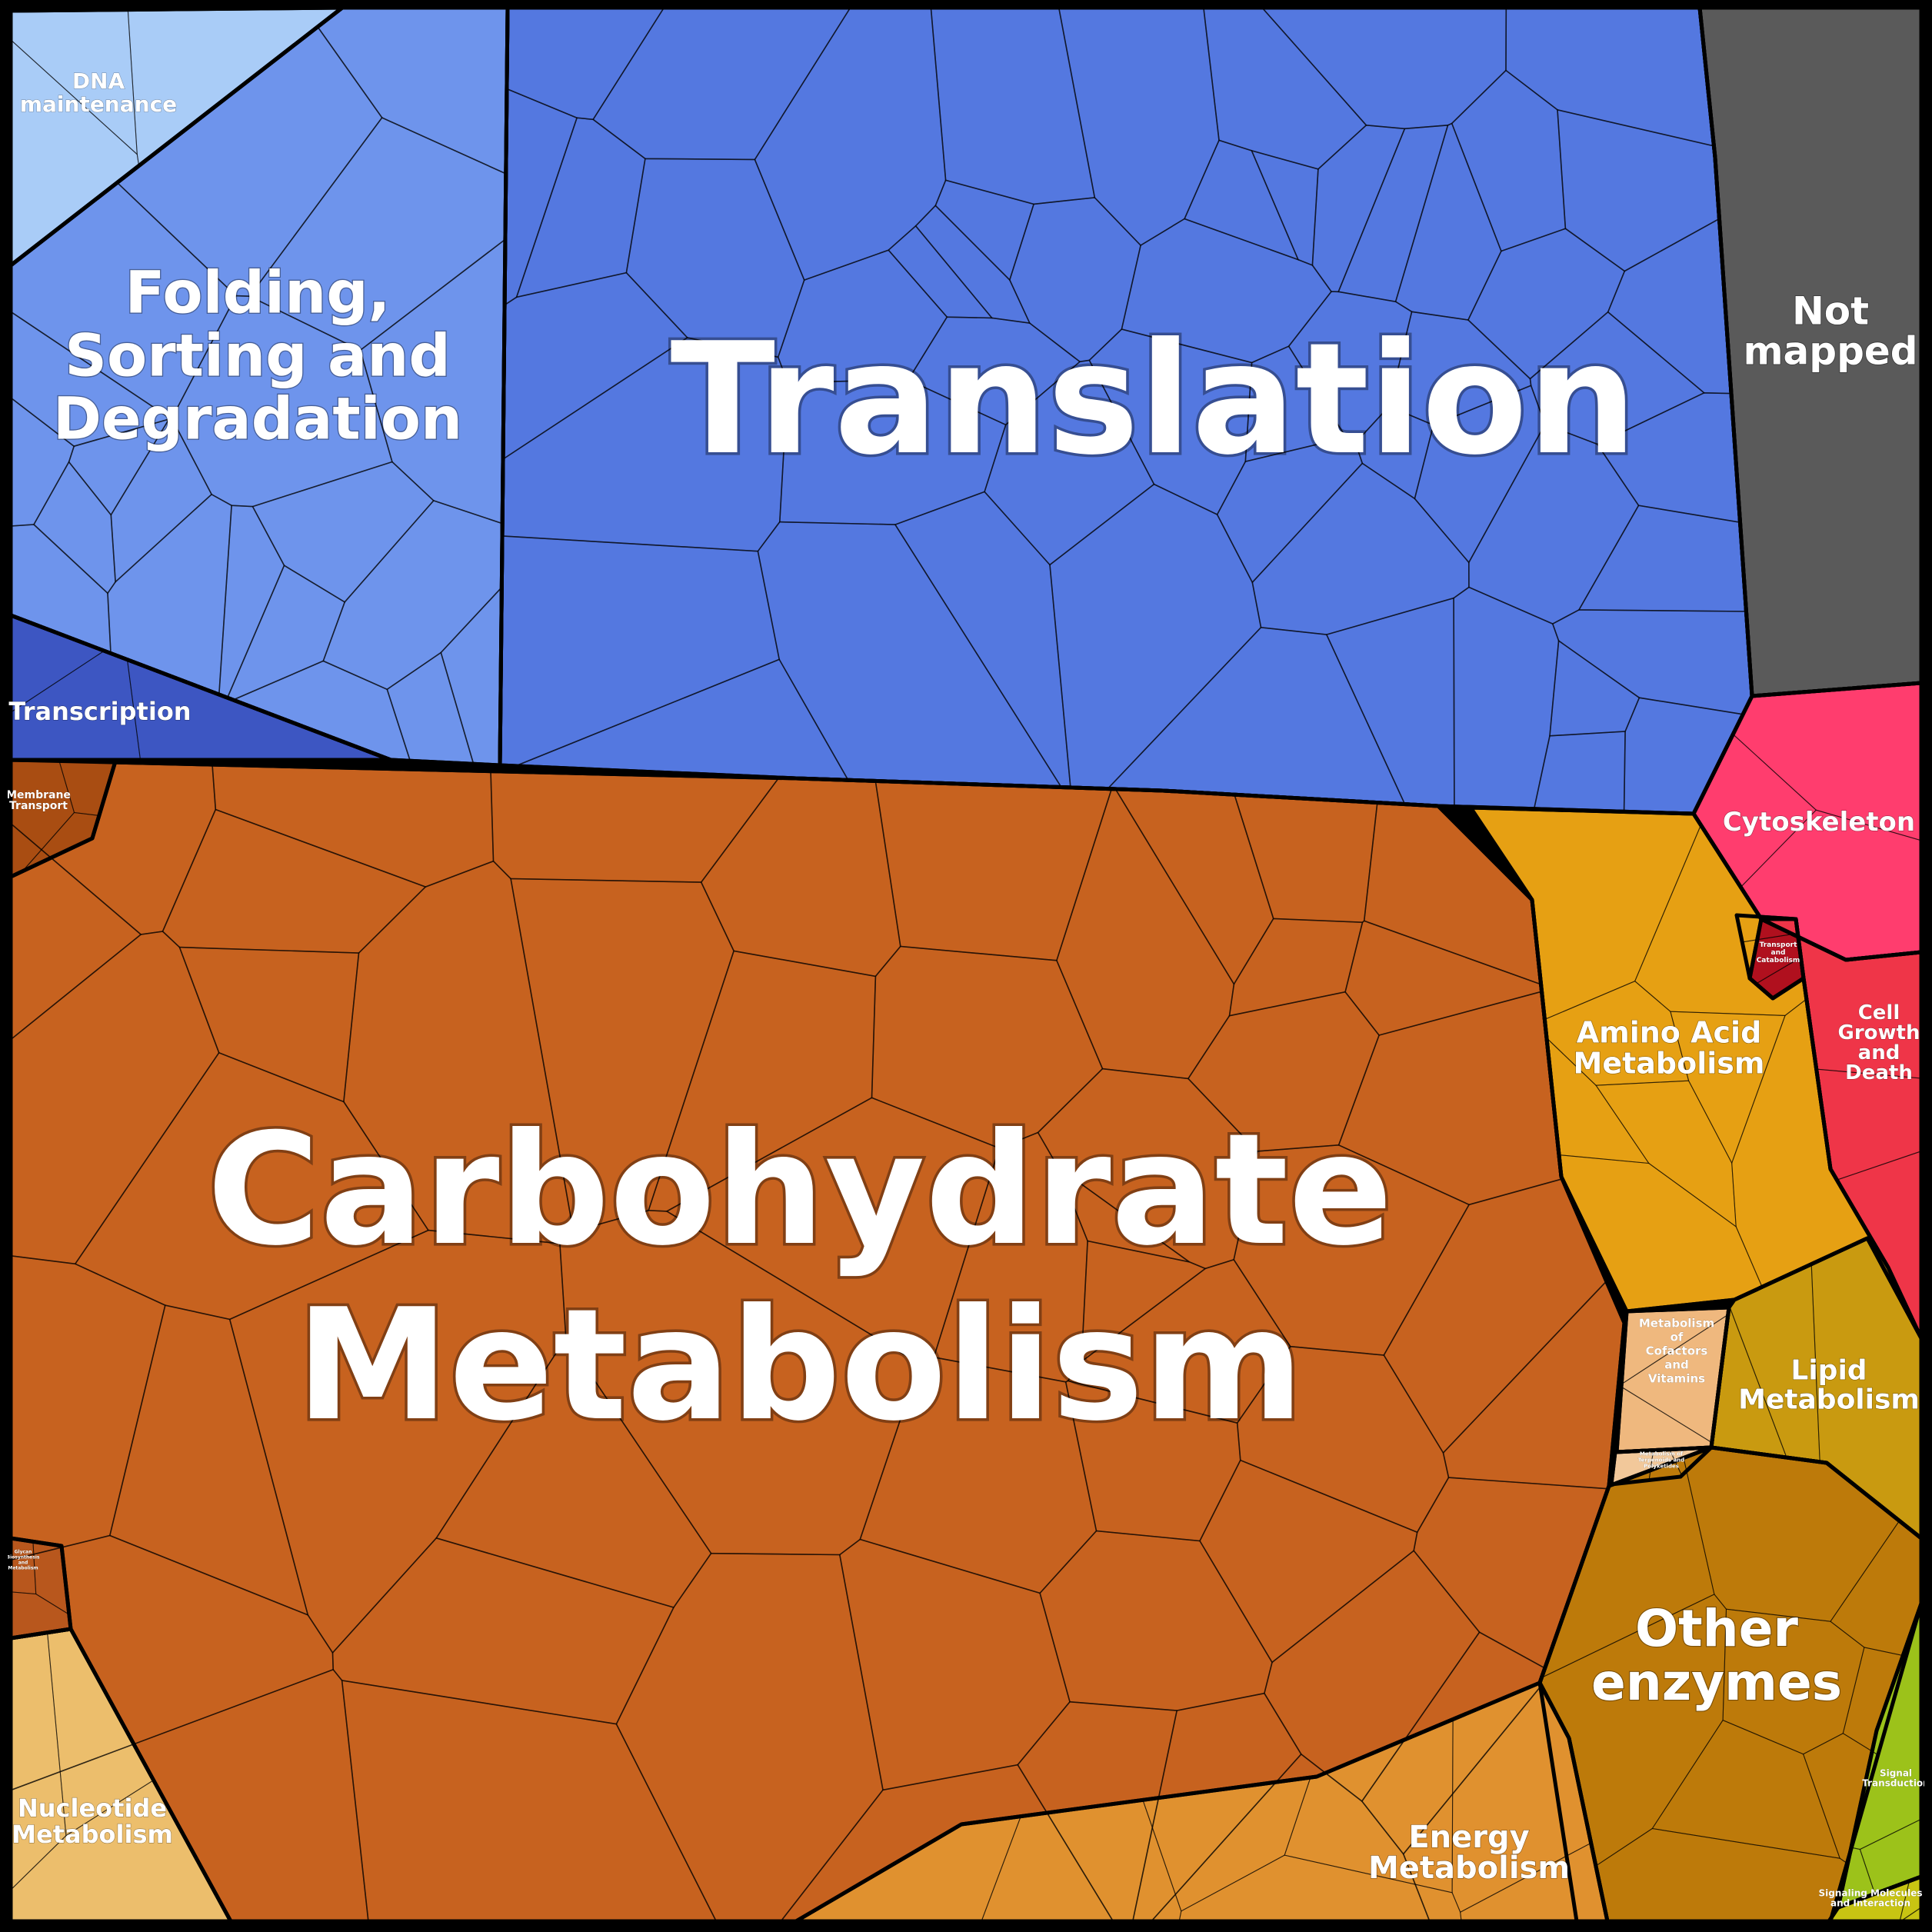 This screenshot has height=1932, width=1932. What do you see at coordinates (200, 687) in the screenshot?
I see `category-border-transcription` at bounding box center [200, 687].